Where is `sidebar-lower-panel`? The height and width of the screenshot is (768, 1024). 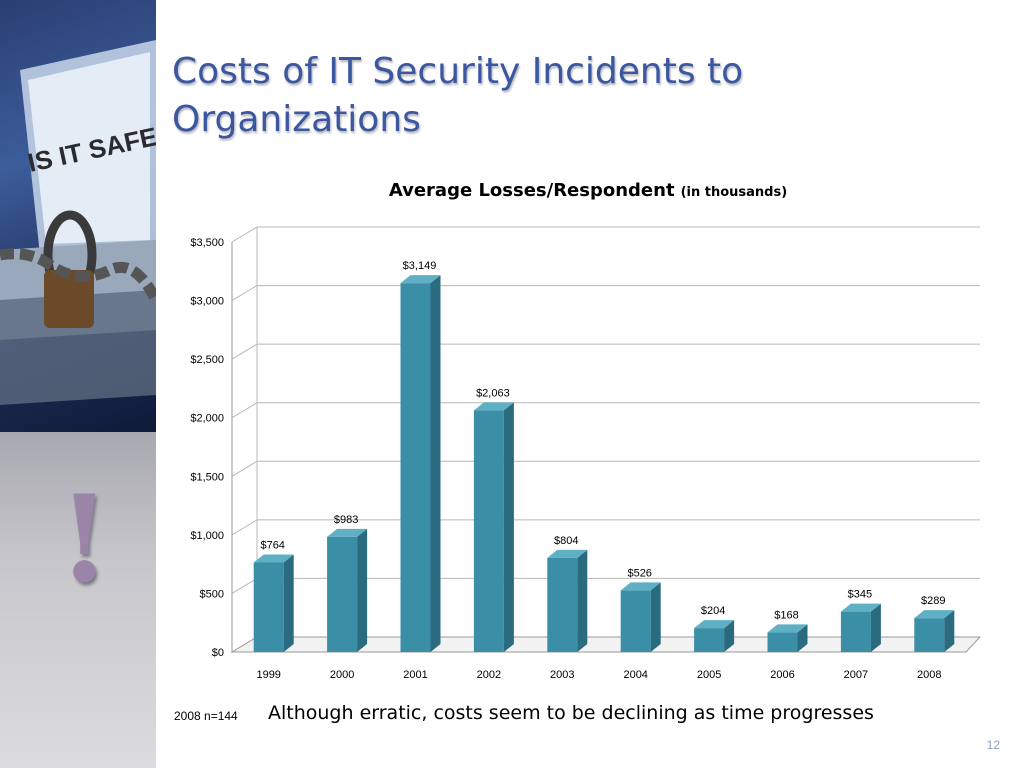
sidebar-lower-panel is located at coordinates (78, 600).